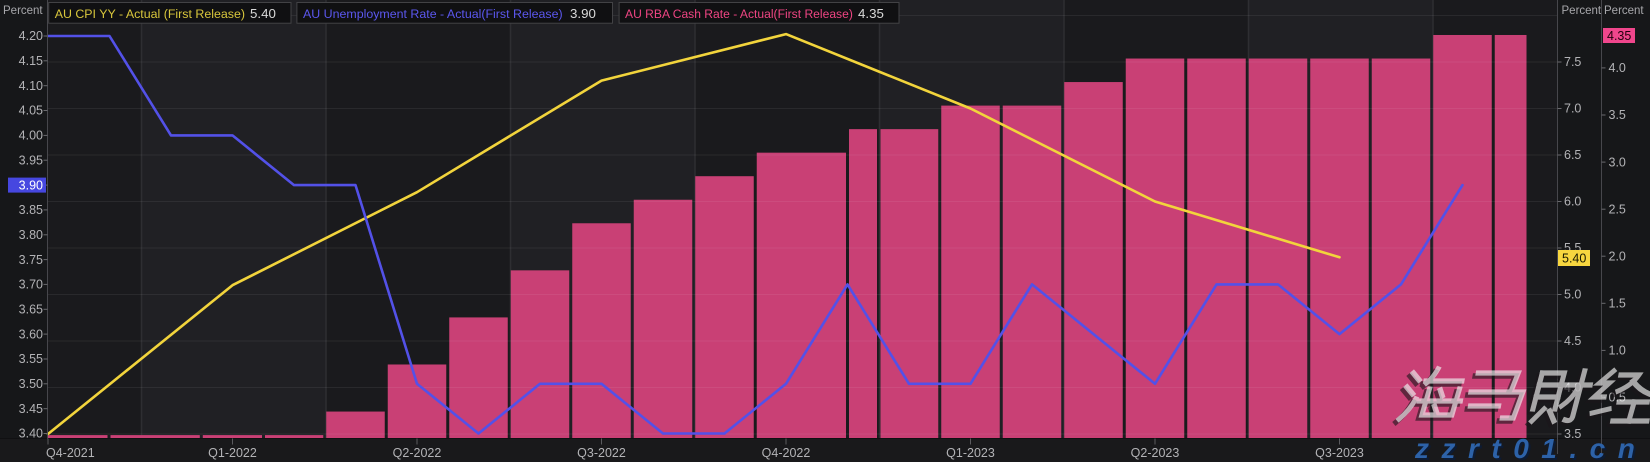 Image resolution: width=1650 pixels, height=462 pixels. What do you see at coordinates (1572, 295) in the screenshot?
I see `svg-text: 5.0` at bounding box center [1572, 295].